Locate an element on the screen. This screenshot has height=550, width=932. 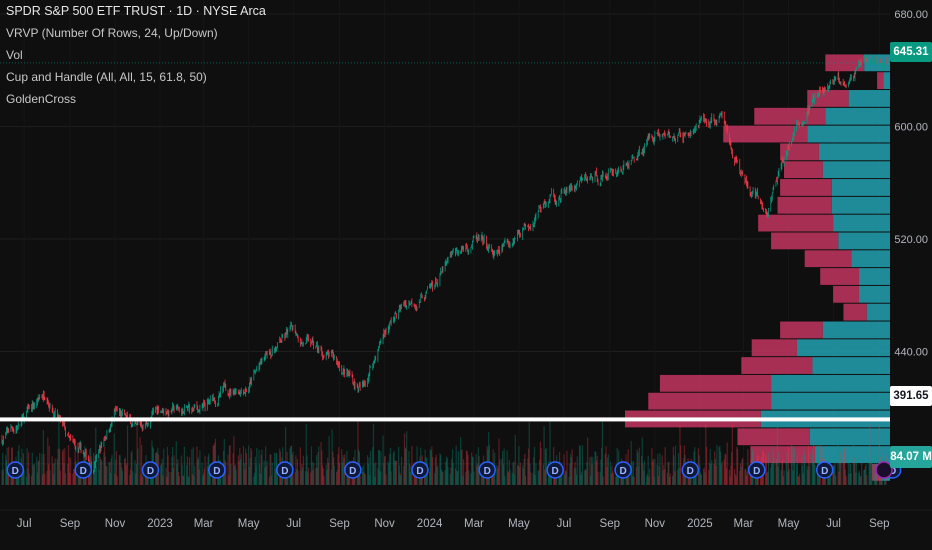
indicator-golden-cross: GoldenCross is located at coordinates (41, 99).